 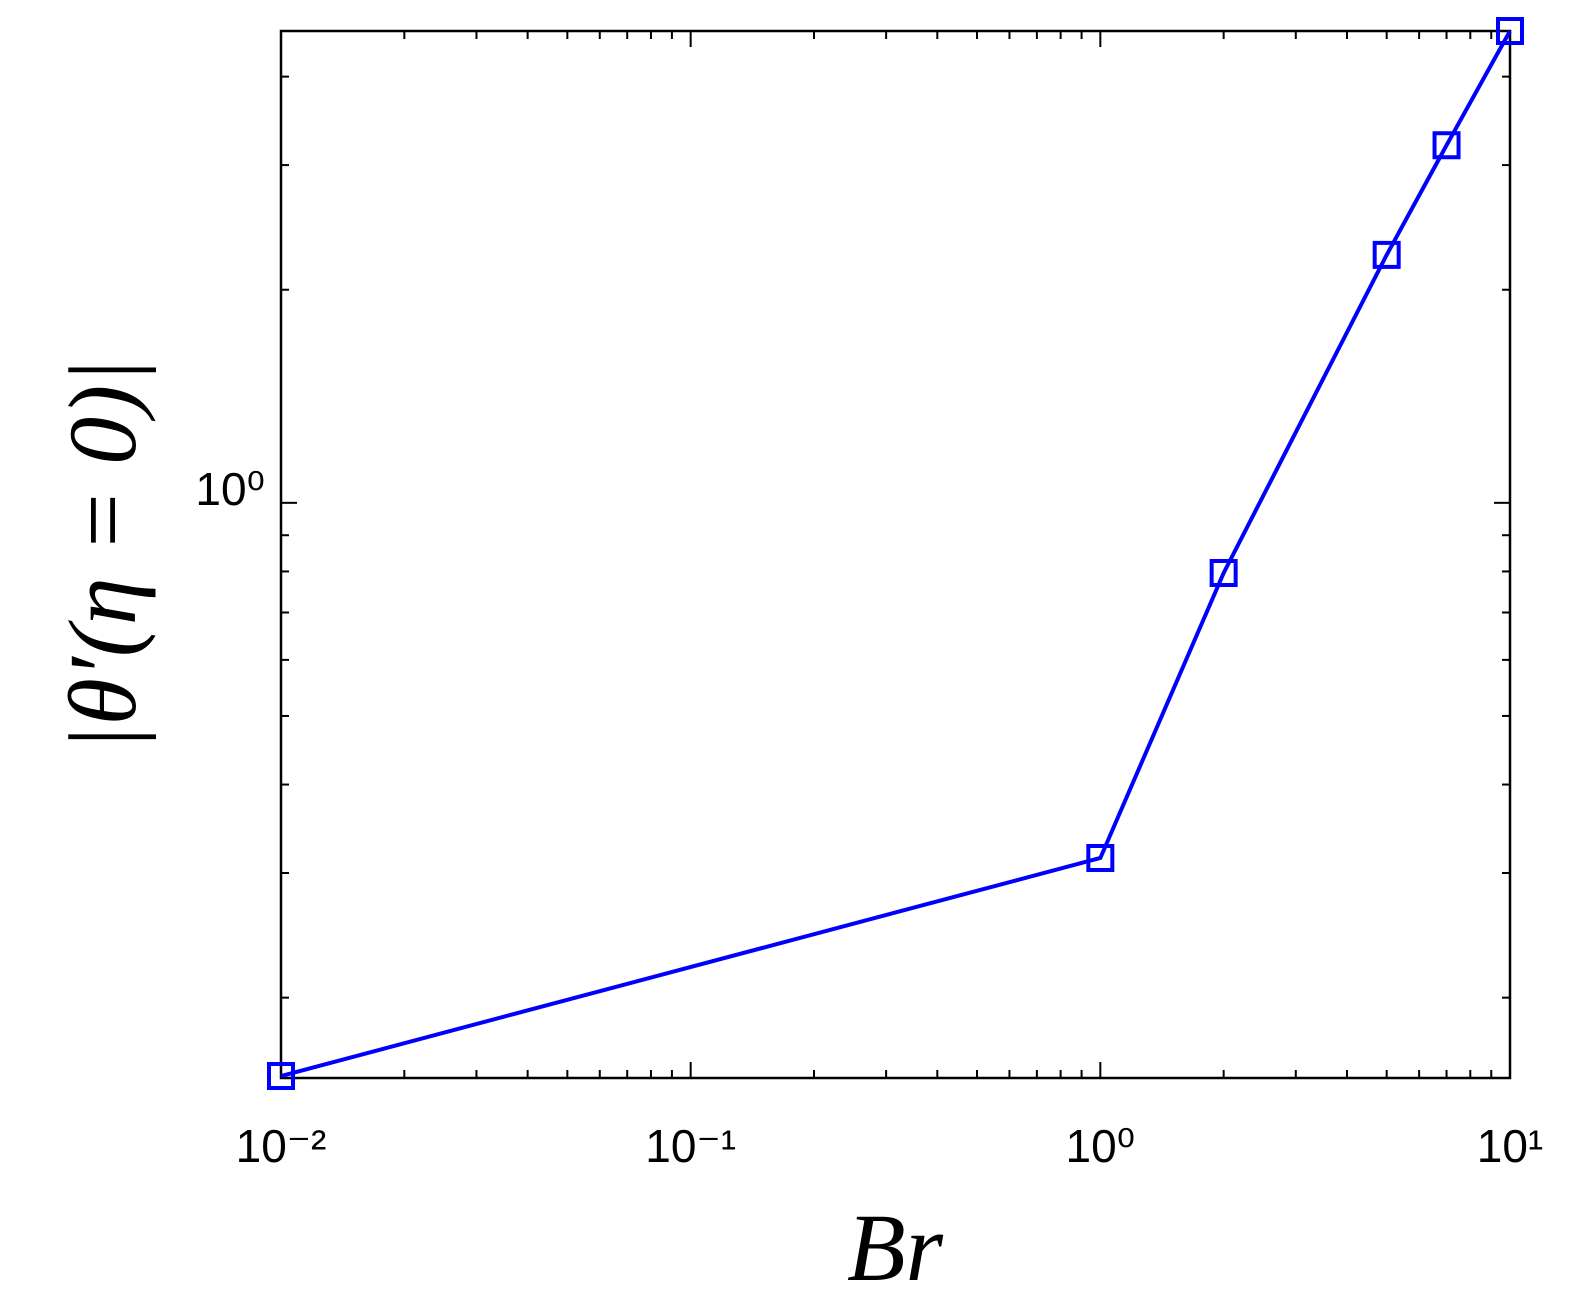 I want to click on x-tick-label: 10⁰, so click(x=1101, y=1146).